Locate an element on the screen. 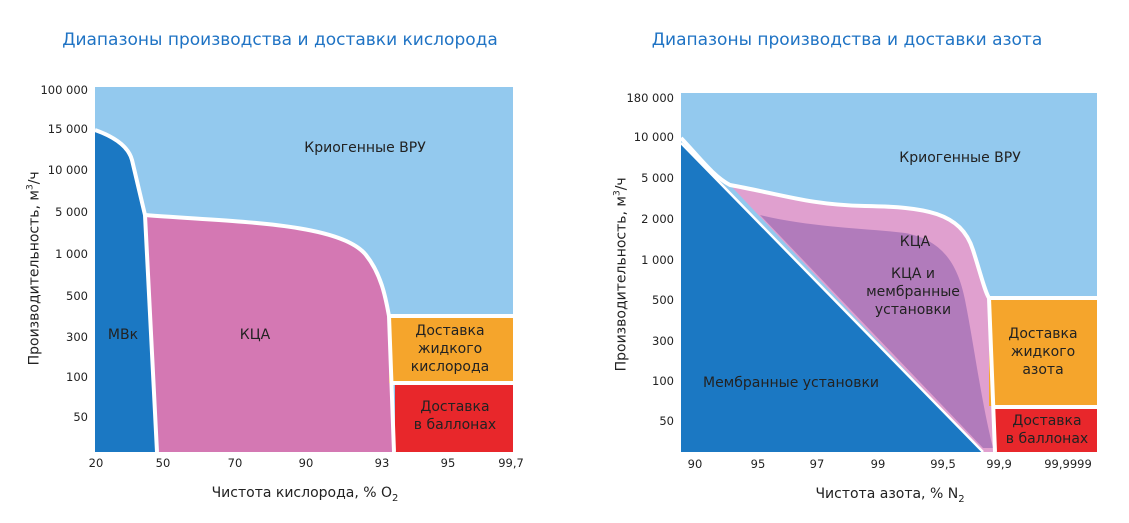 This screenshot has height=523, width=1129. region-label-mvk: МВк is located at coordinates (123, 335).